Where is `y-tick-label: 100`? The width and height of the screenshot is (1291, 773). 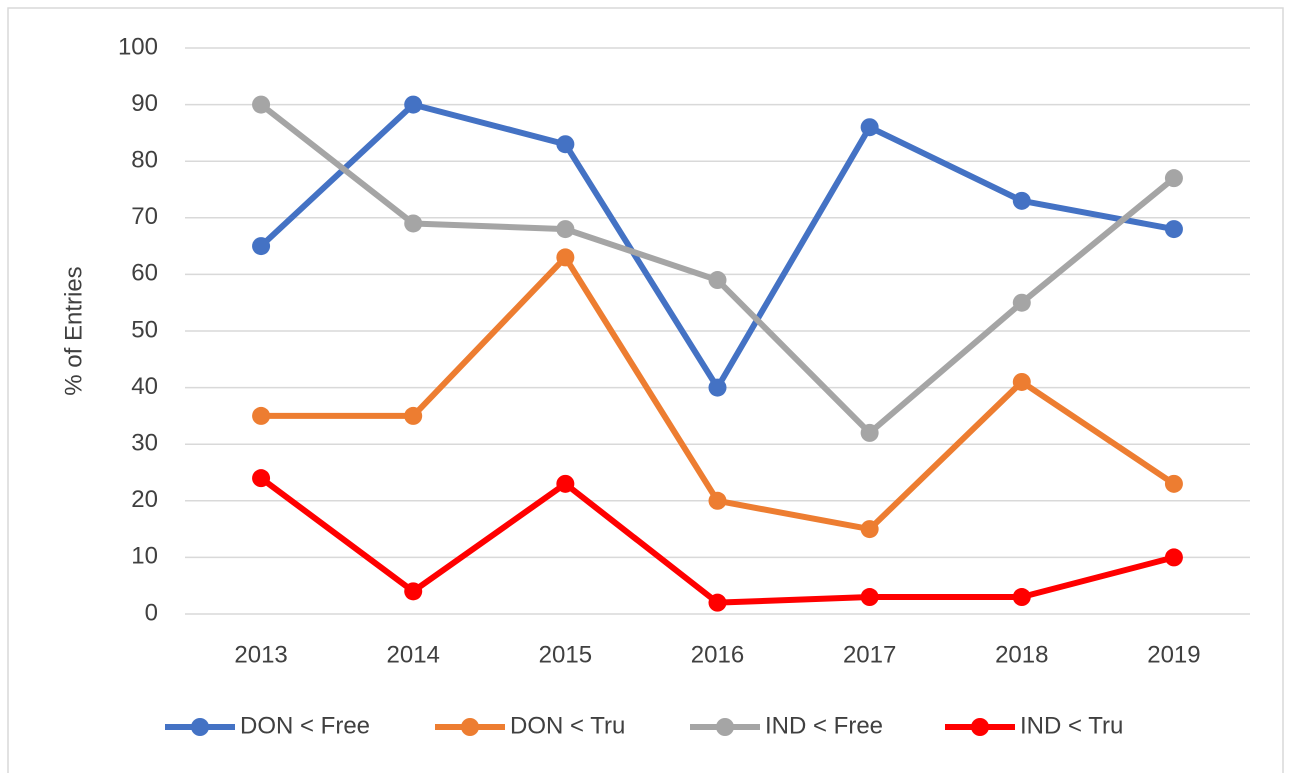
y-tick-label: 100 is located at coordinates (138, 46).